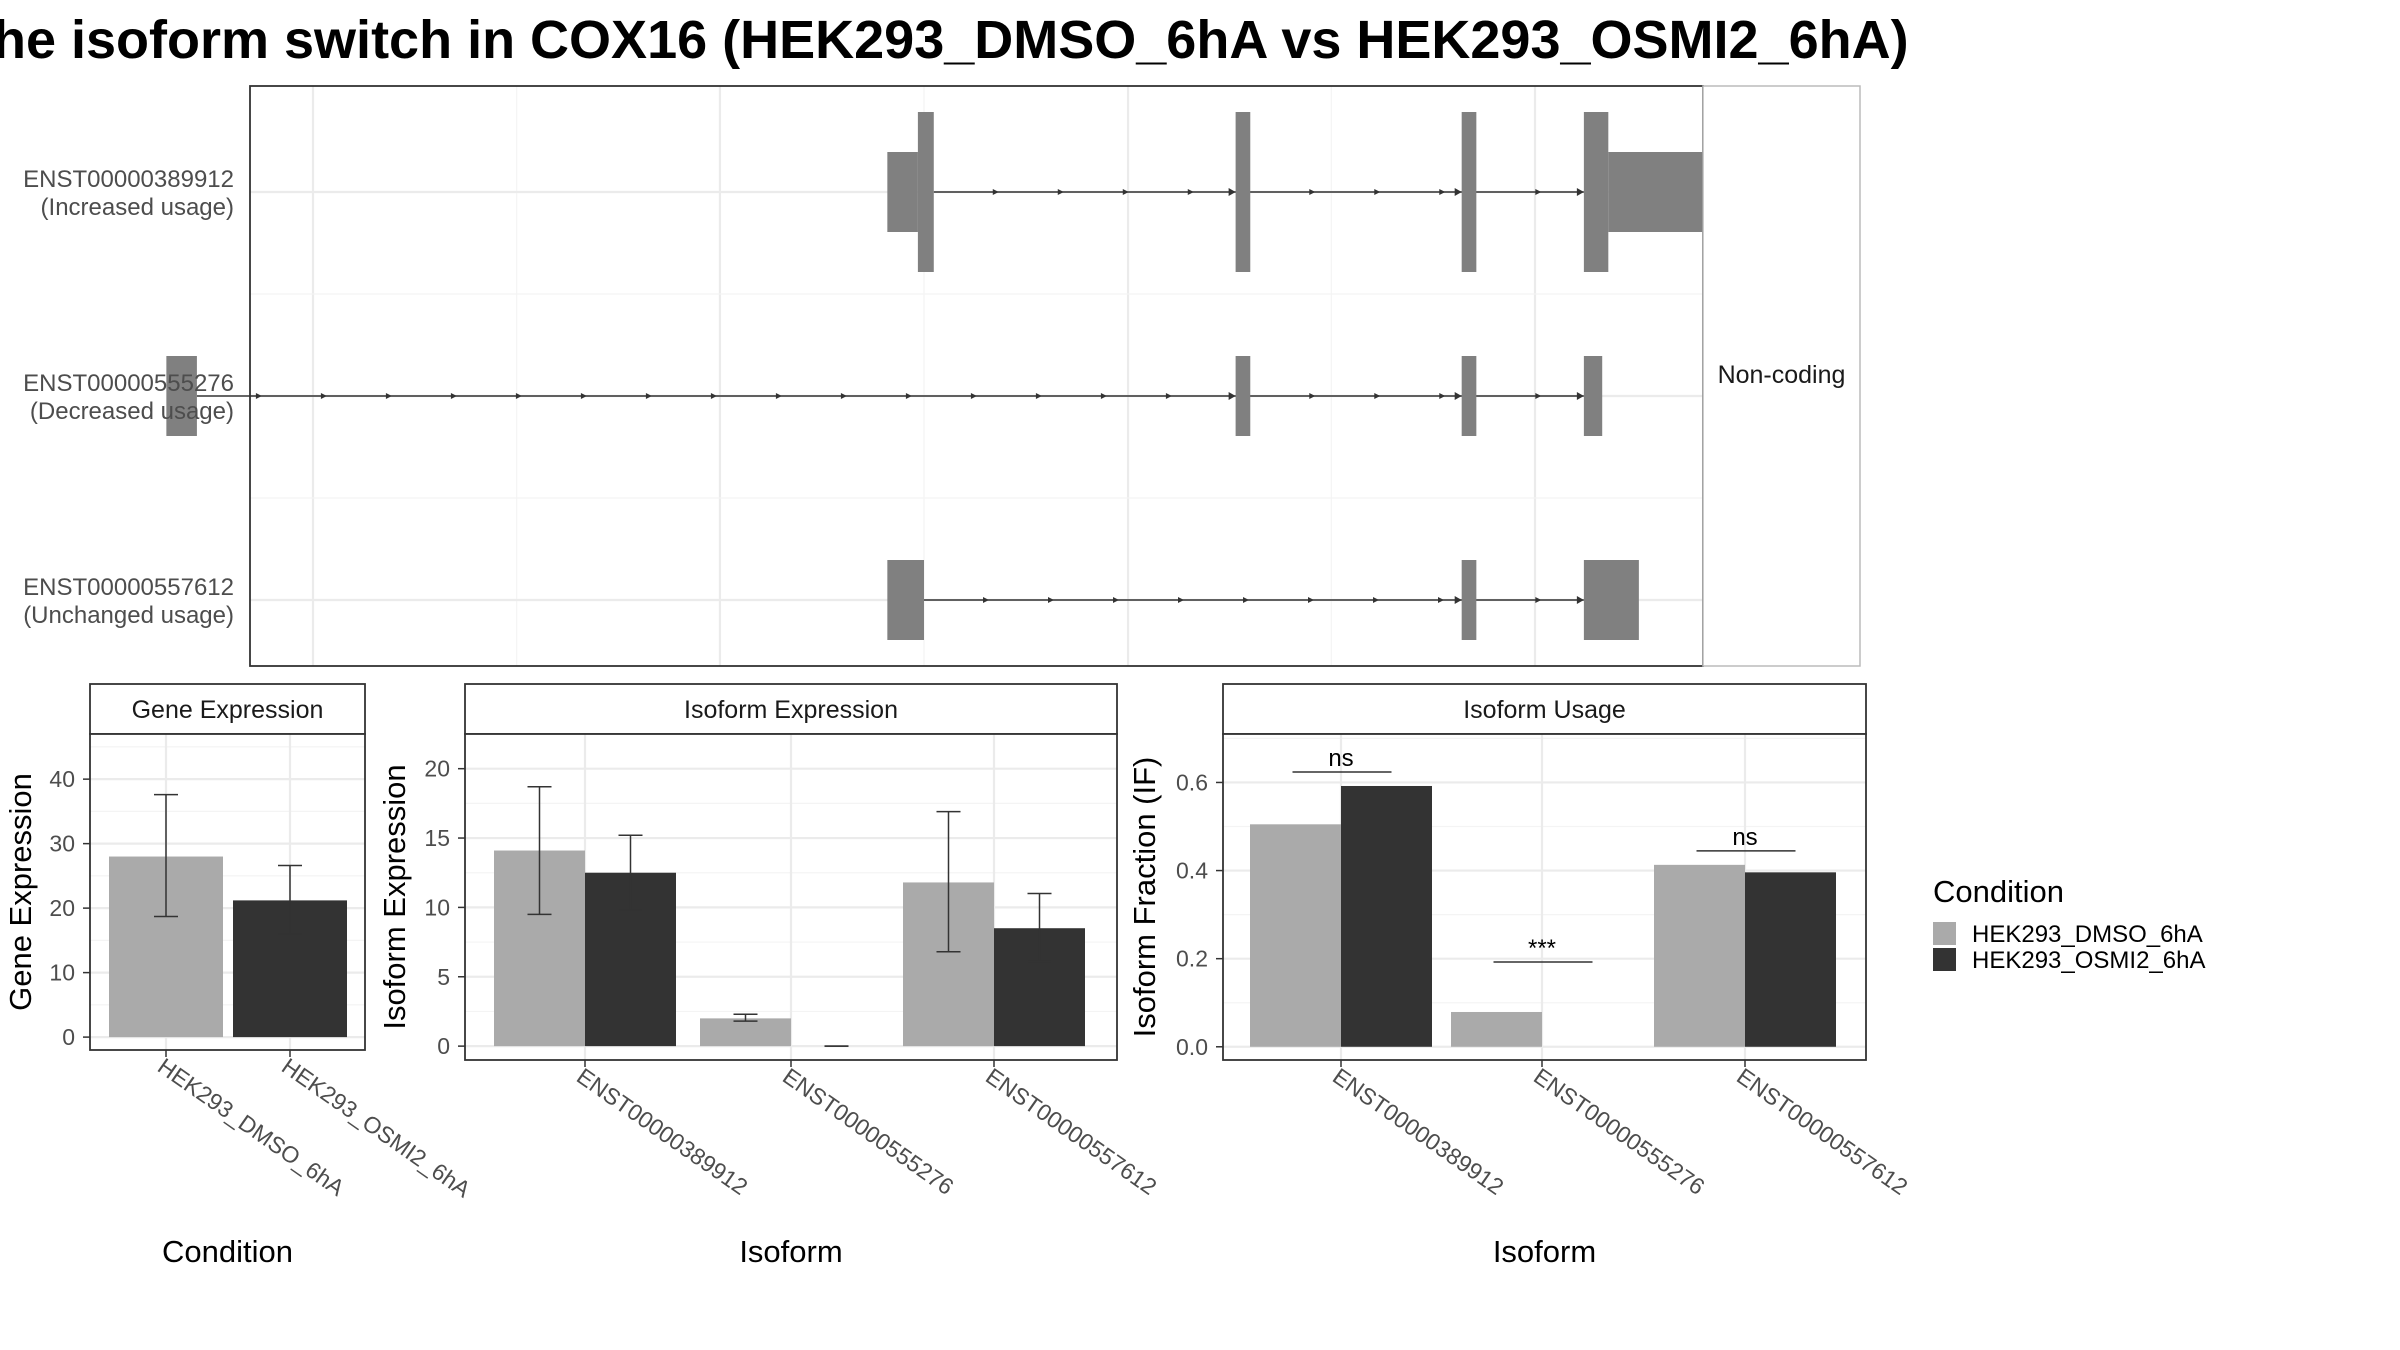  Describe the element at coordinates (884, 396) in the screenshot. I see `transcript-row-ENST00000555276` at that location.